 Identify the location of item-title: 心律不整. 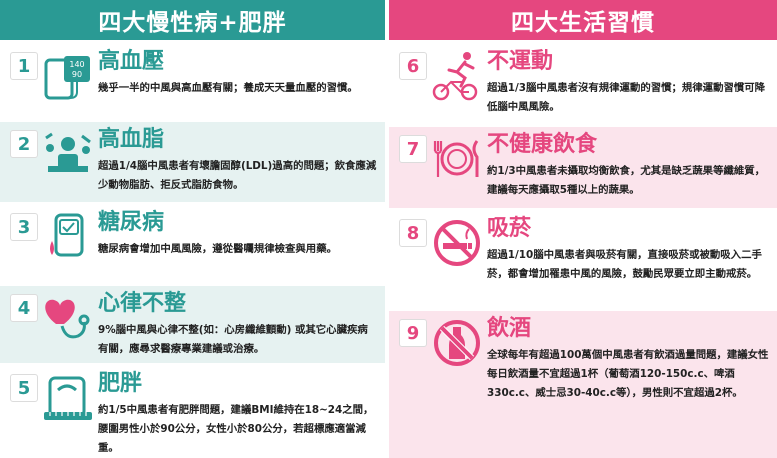
(142, 303).